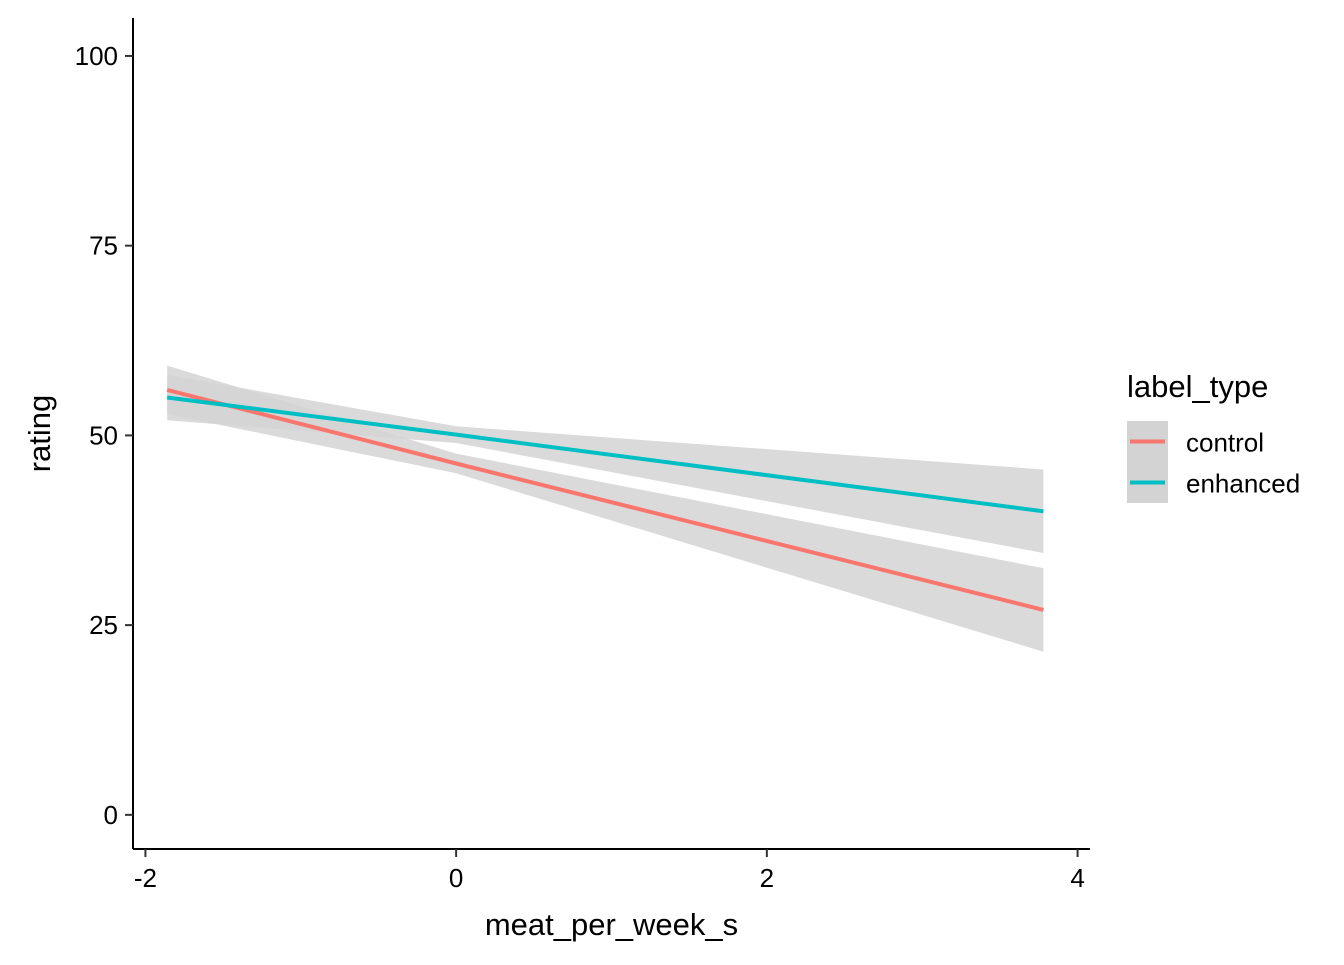 The image size is (1344, 965). I want to click on x-tick-label: 0, so click(456, 878).